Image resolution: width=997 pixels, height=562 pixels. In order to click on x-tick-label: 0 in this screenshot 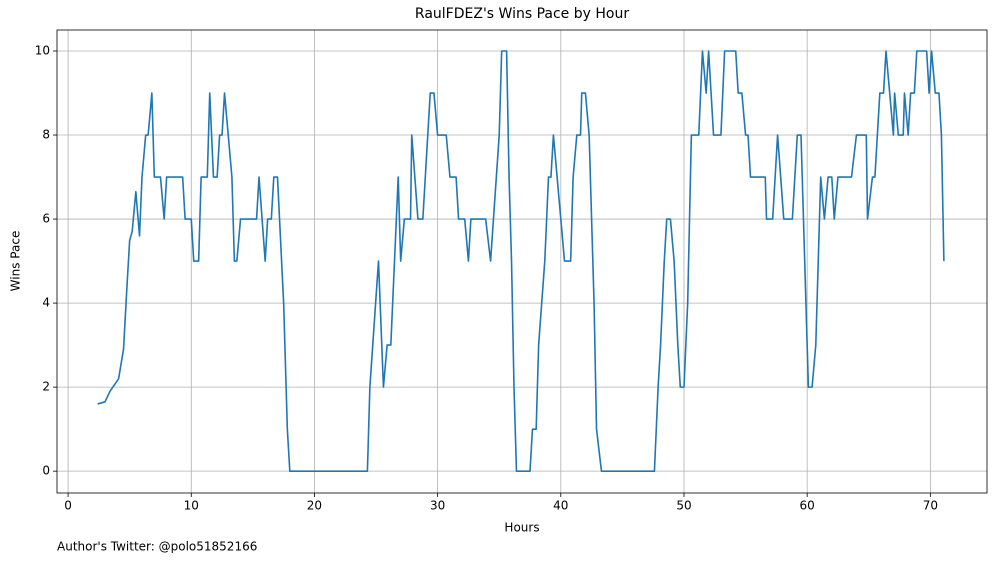, I will do `click(68, 506)`.